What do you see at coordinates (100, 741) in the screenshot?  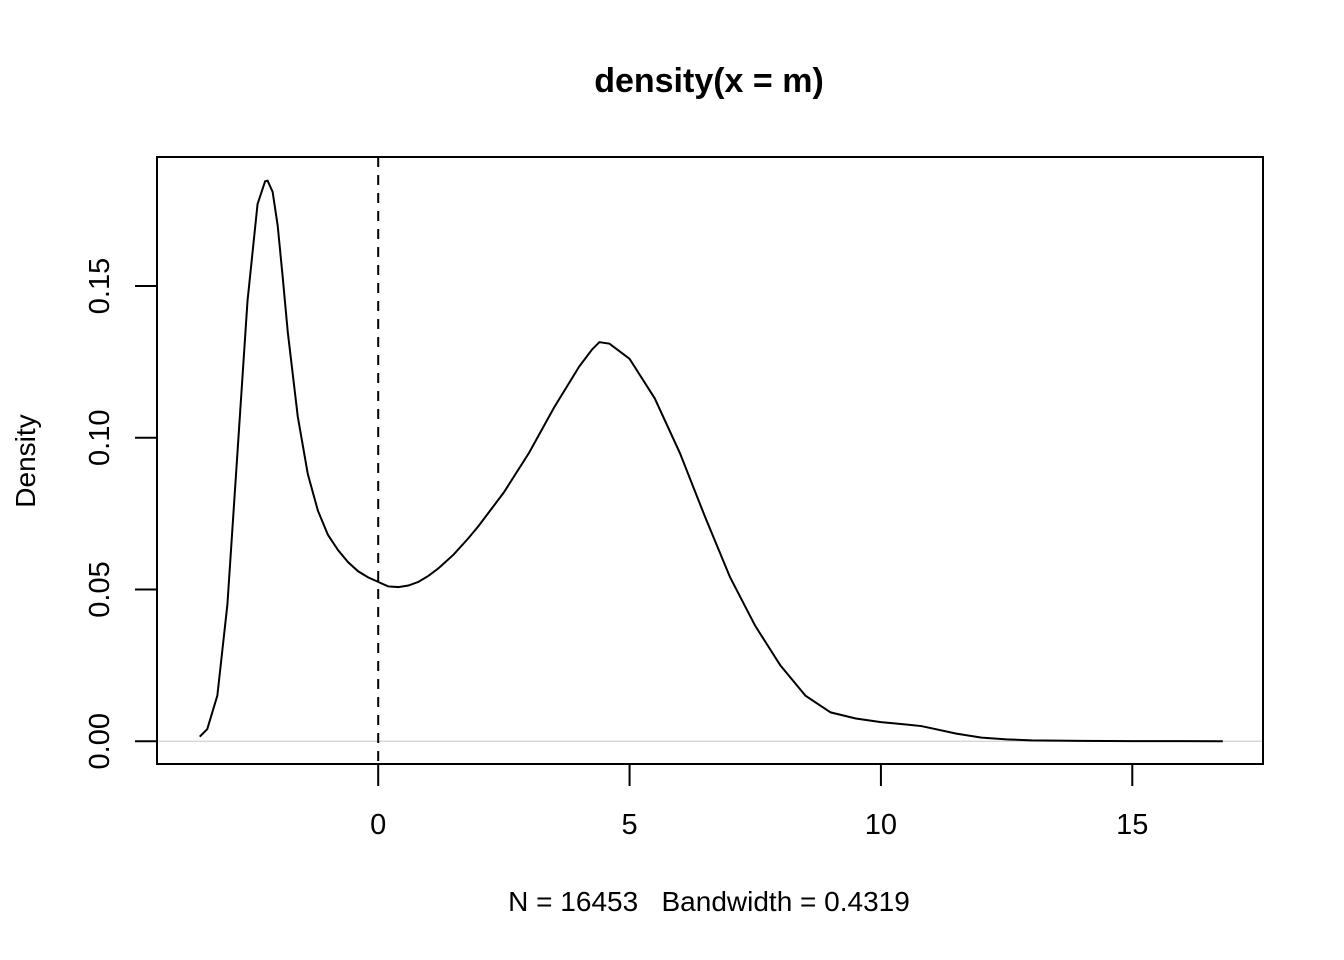 I see `y-tick-label: 0.00` at bounding box center [100, 741].